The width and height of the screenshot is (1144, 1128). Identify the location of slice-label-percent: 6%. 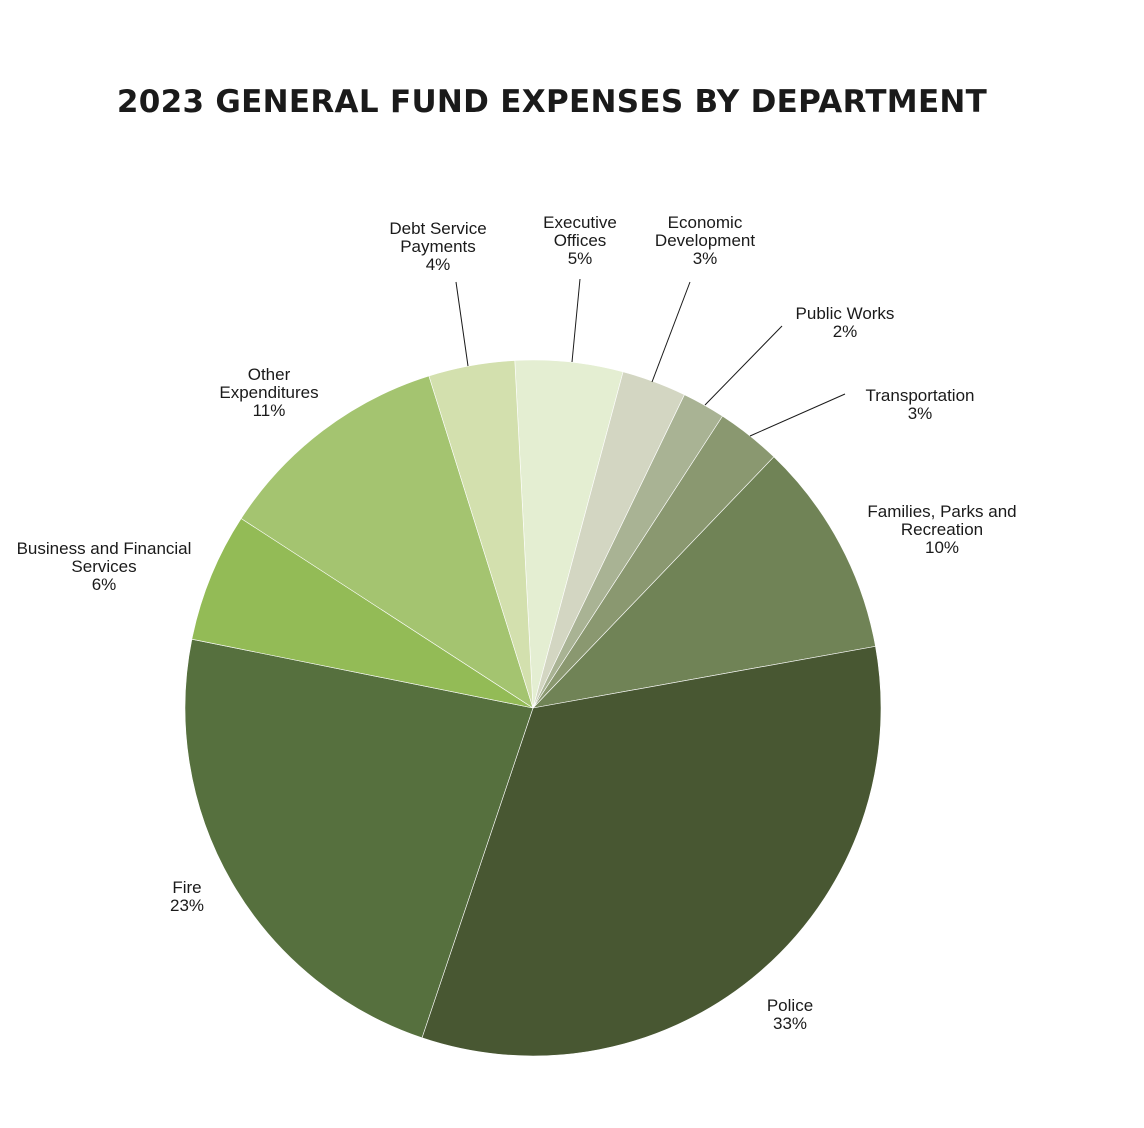
(104, 584).